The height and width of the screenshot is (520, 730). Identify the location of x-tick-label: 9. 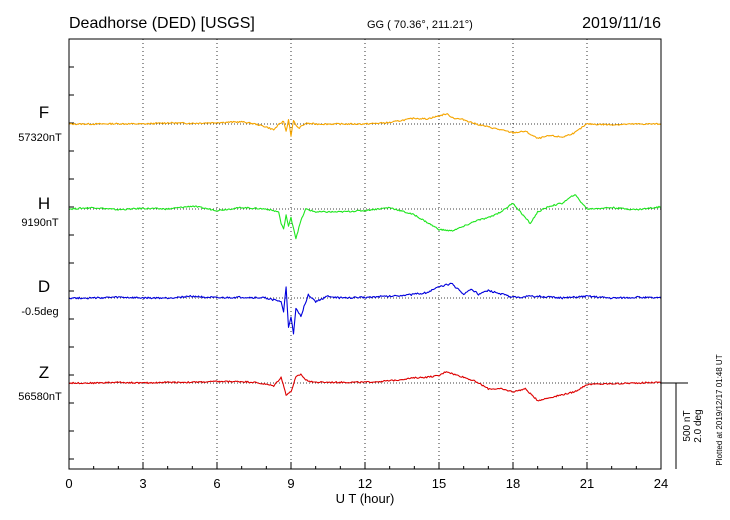
(290, 483).